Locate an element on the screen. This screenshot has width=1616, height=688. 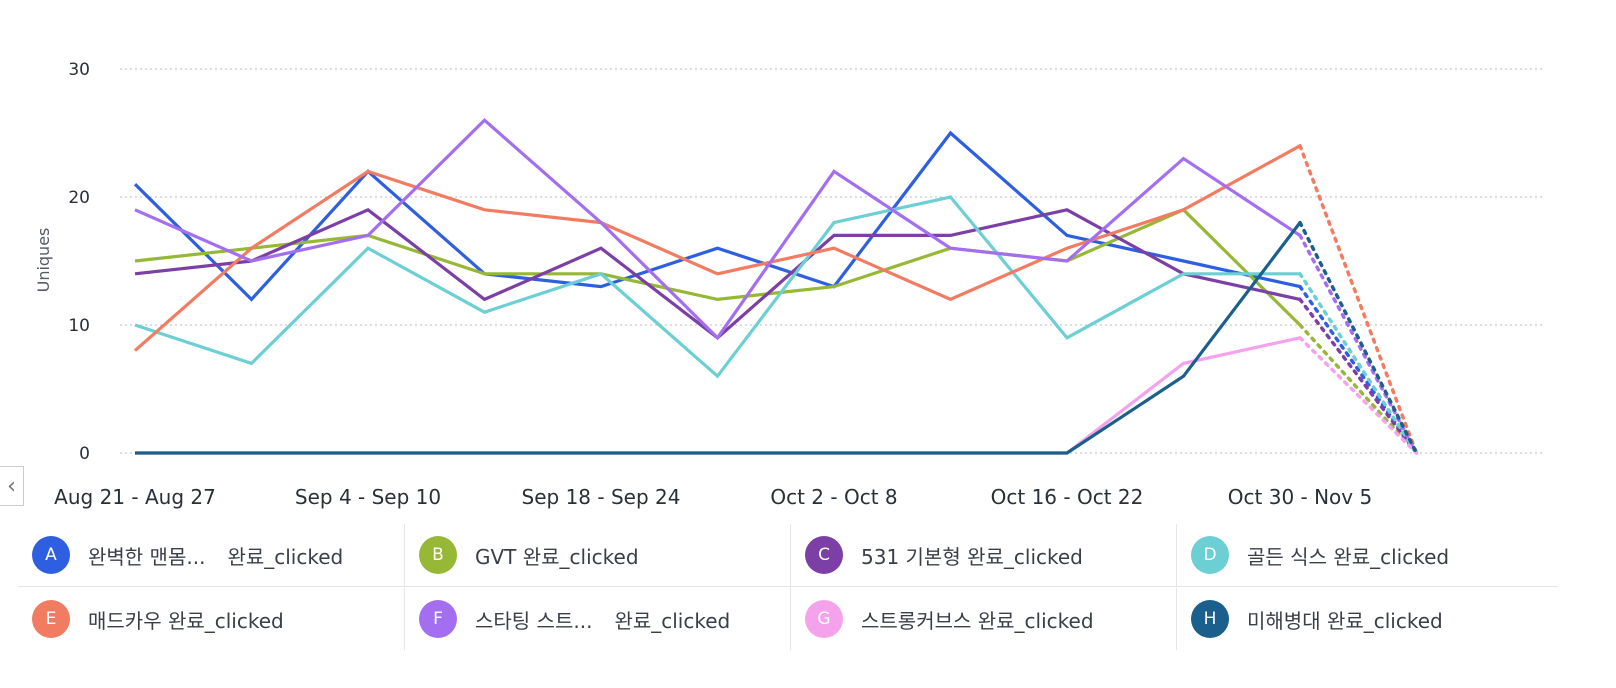
legend-item-d: D 골든 식스 완료_clicked is located at coordinates (1367, 555).